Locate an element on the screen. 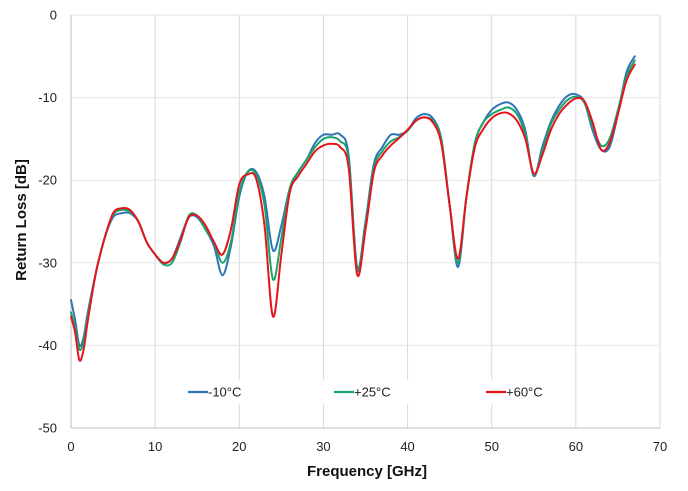 This screenshot has height=491, width=688. x-axis-tick-labels: 0 10 20 30 40 50 60 70 is located at coordinates (367, 446).